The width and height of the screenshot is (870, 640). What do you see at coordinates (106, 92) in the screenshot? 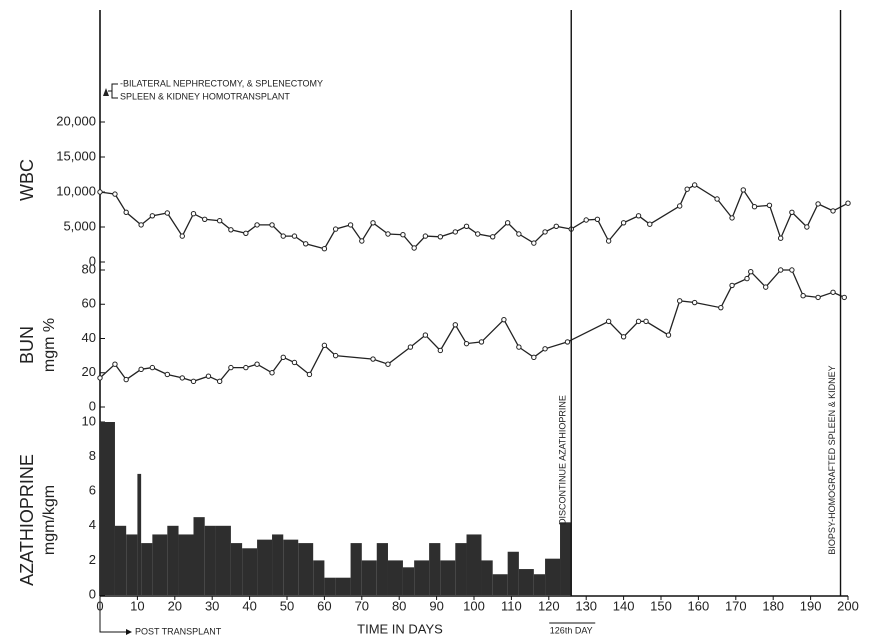
I see `legend-marker` at bounding box center [106, 92].